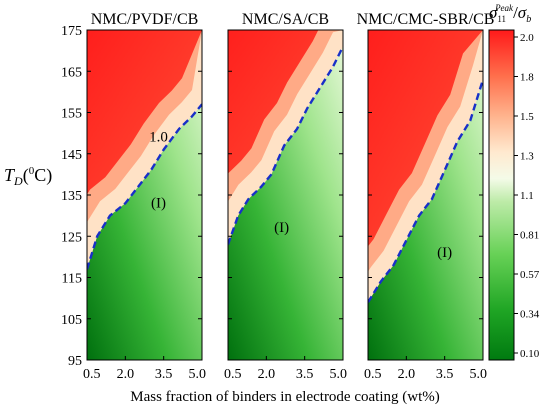  What do you see at coordinates (285, 19) in the screenshot?
I see `panel-title: NMC/SA/CB` at bounding box center [285, 19].